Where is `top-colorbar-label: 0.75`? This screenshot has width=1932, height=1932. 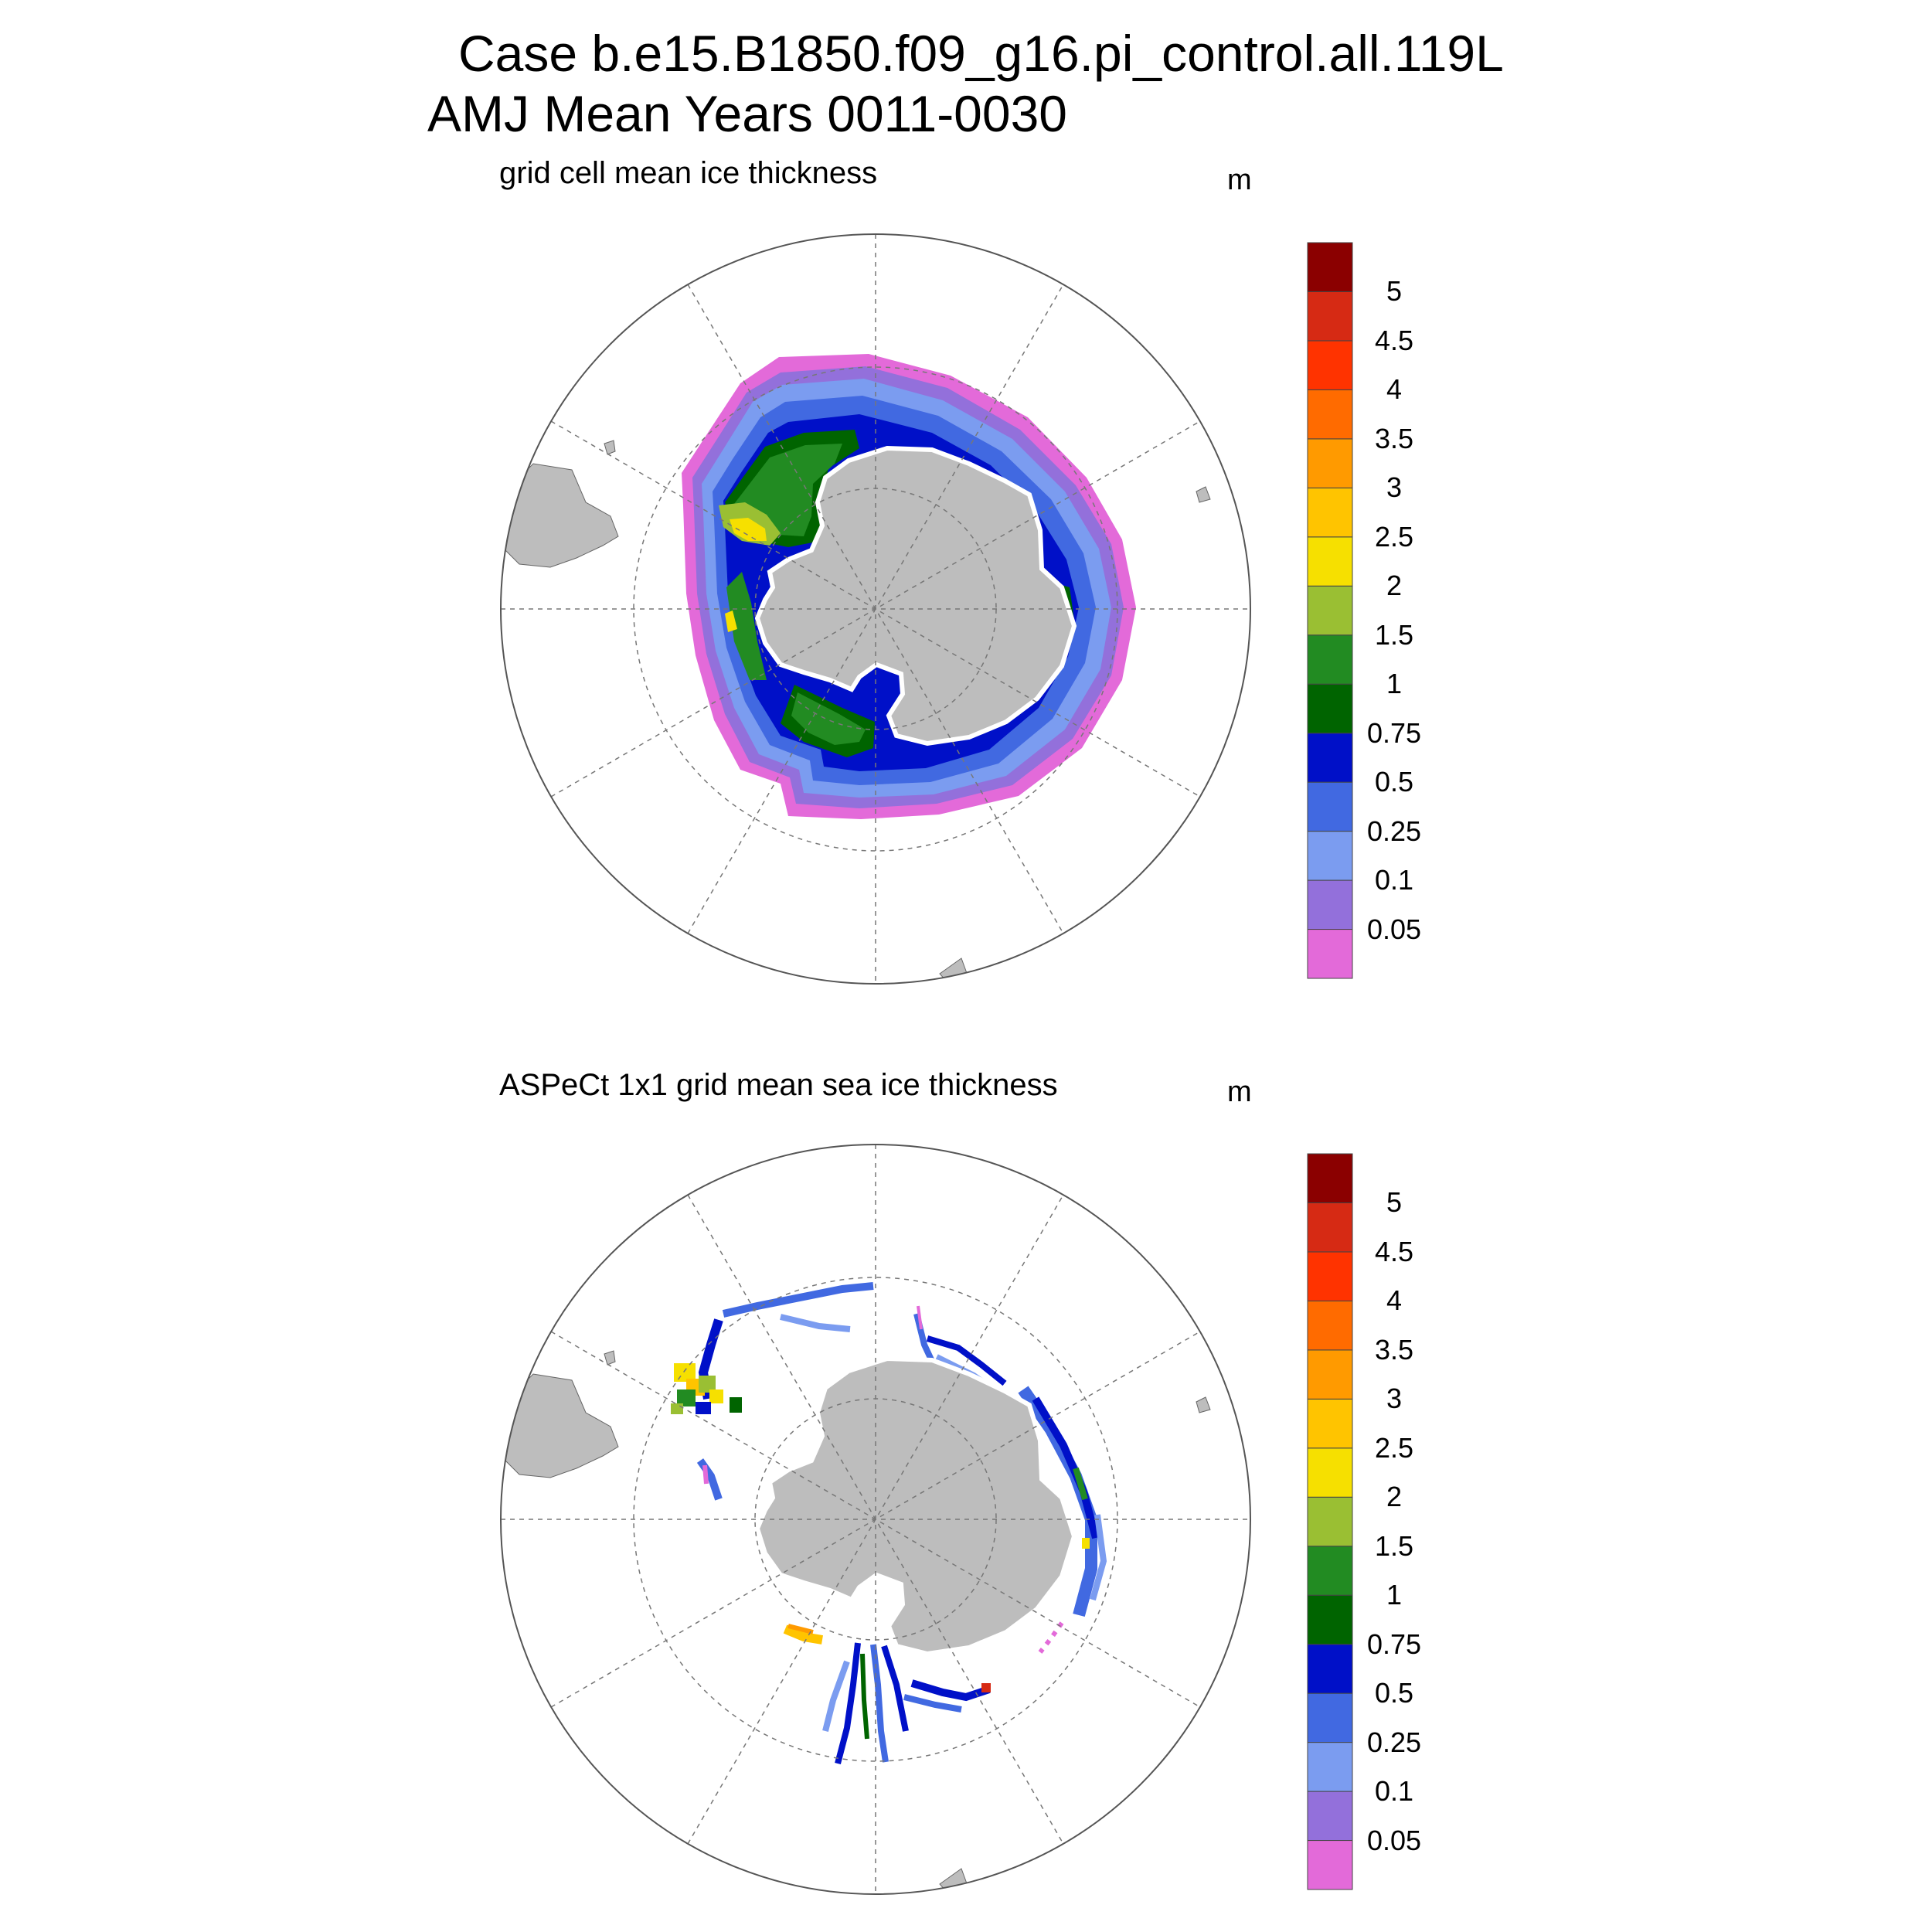
top-colorbar-label: 0.75 is located at coordinates (1394, 733).